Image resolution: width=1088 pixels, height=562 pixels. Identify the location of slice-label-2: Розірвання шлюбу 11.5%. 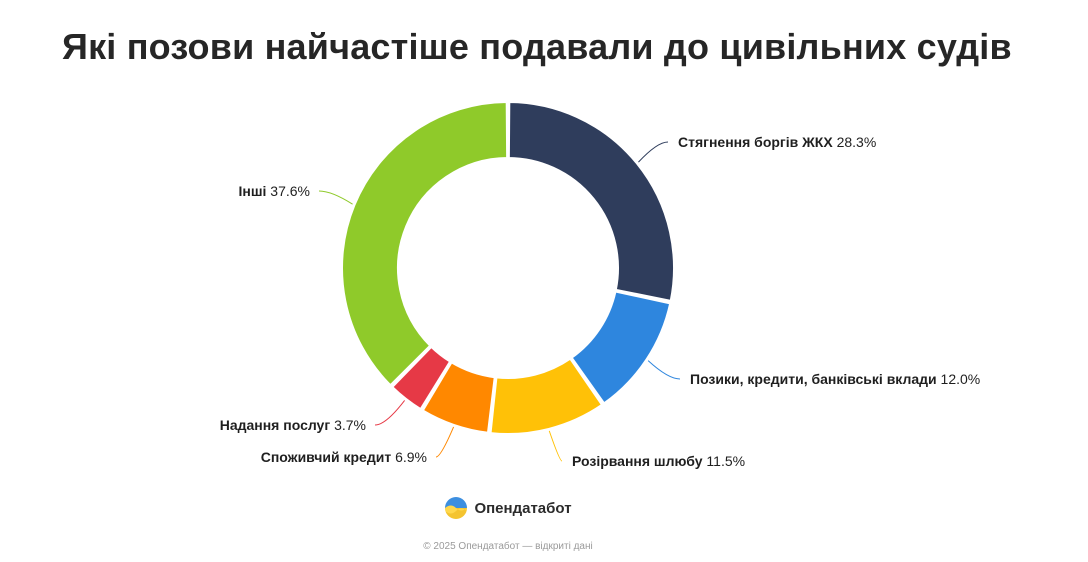
(658, 461).